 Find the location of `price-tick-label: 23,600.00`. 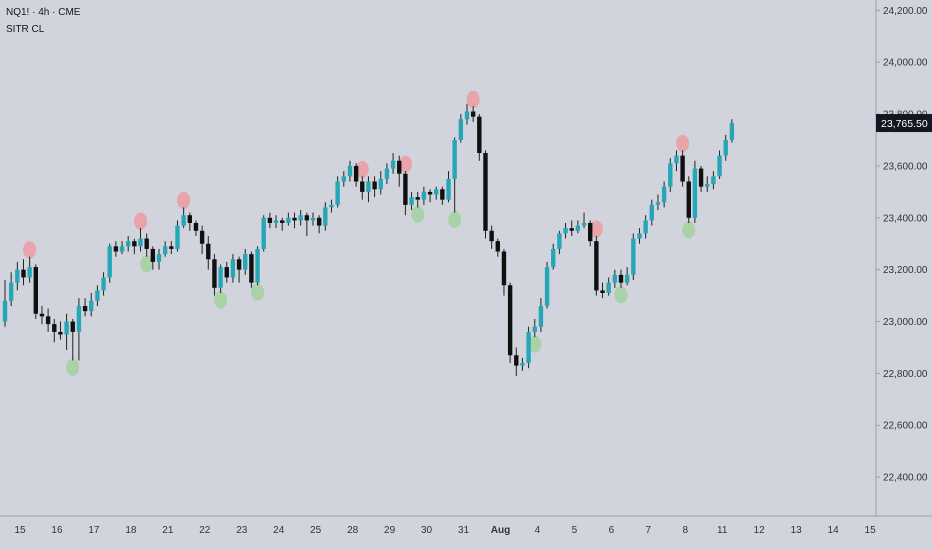

price-tick-label: 23,600.00 is located at coordinates (905, 166).